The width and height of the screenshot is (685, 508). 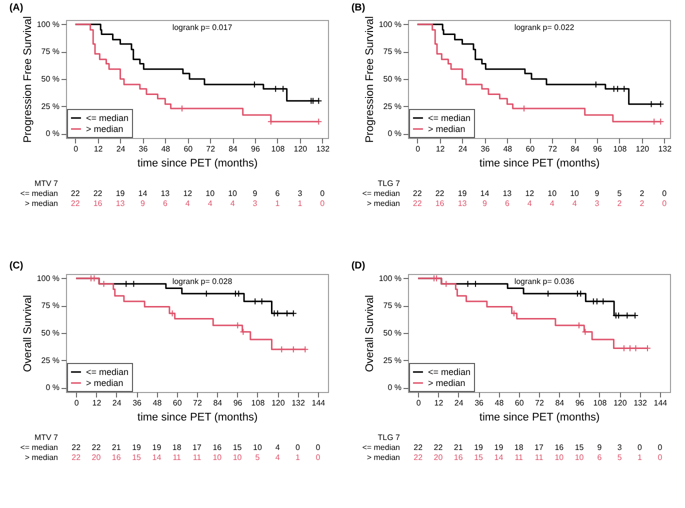 What do you see at coordinates (16, 266) in the screenshot?
I see `chart-title: (C)` at bounding box center [16, 266].